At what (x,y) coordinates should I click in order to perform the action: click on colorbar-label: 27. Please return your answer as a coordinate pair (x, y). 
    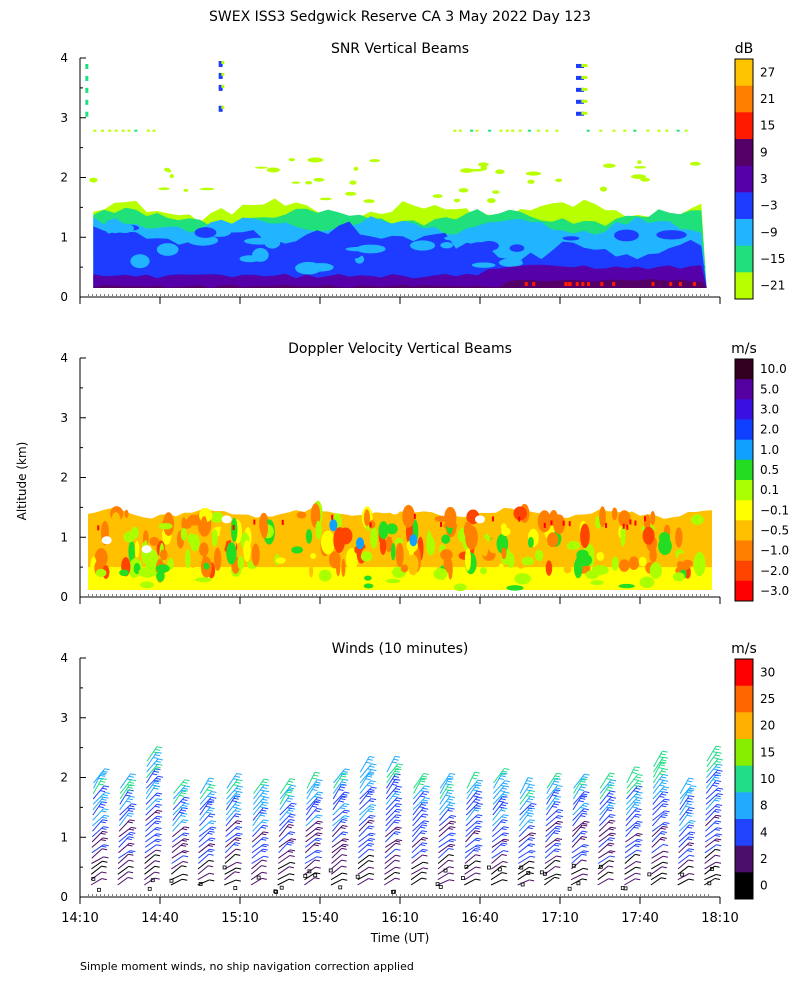
    Looking at the image, I should click on (767, 72).